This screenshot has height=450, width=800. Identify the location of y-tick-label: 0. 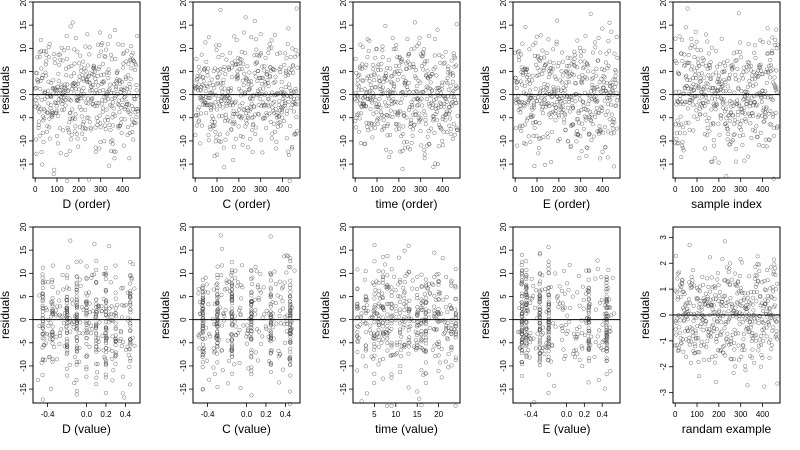
(183, 319).